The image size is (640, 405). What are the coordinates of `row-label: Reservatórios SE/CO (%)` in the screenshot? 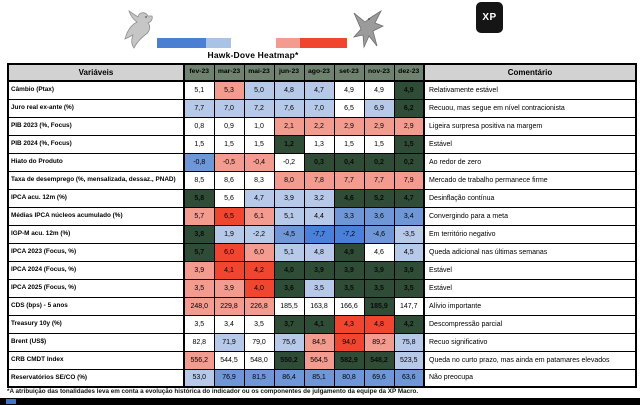 It's located at (96, 378).